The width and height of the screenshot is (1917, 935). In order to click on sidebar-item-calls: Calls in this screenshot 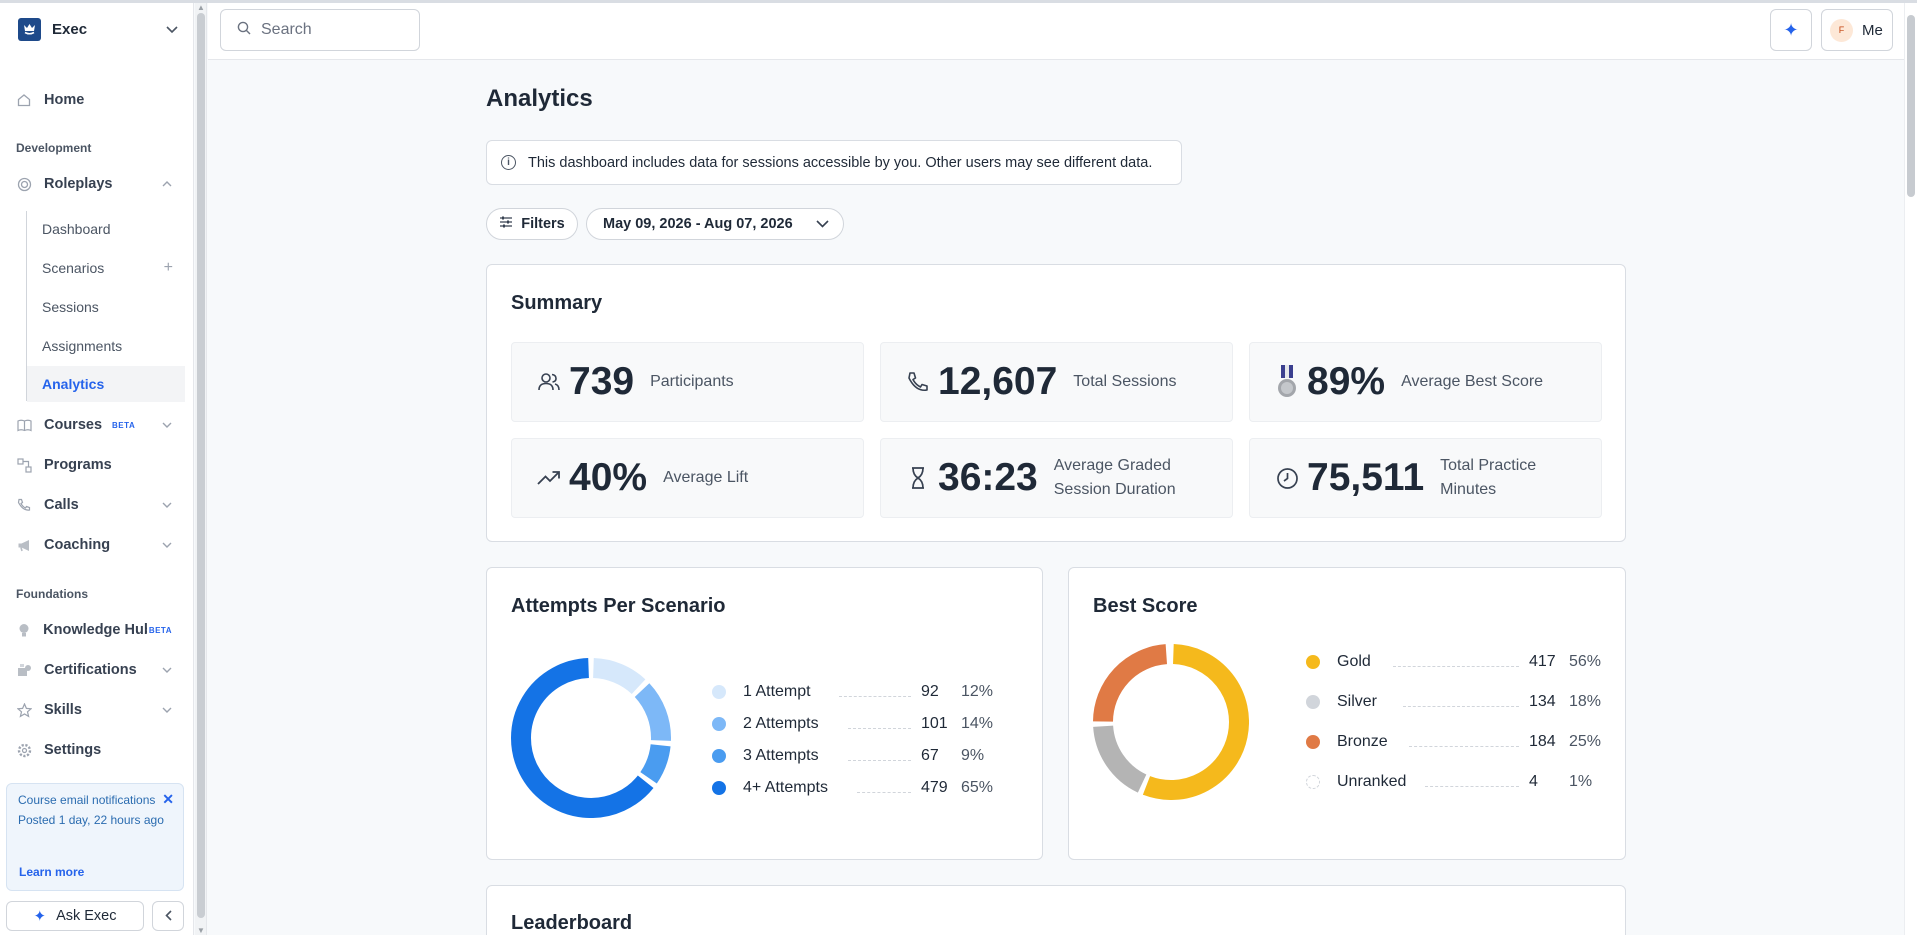, I will do `click(94, 505)`.